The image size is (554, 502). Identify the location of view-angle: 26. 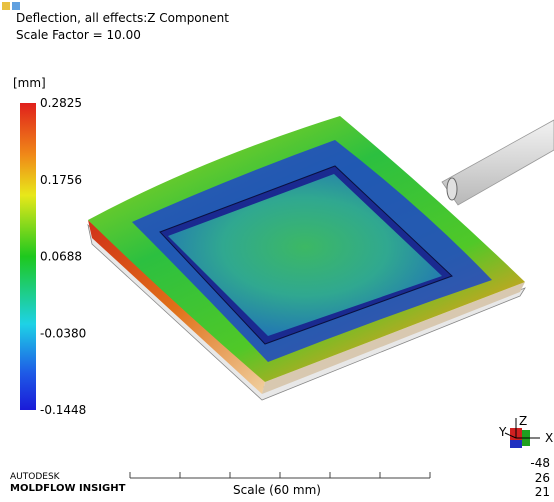
(542, 478).